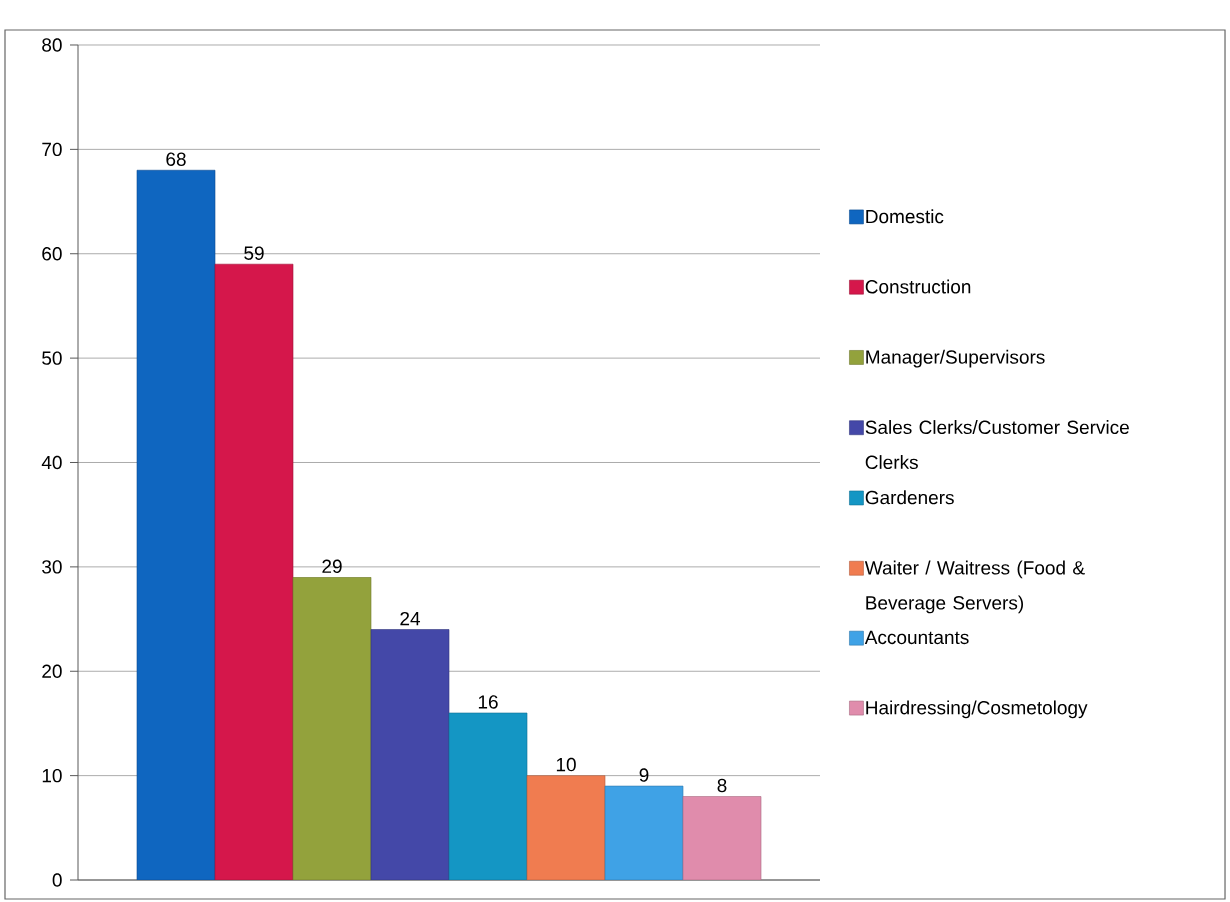 The image size is (1230, 902). I want to click on data-label: 10, so click(566, 764).